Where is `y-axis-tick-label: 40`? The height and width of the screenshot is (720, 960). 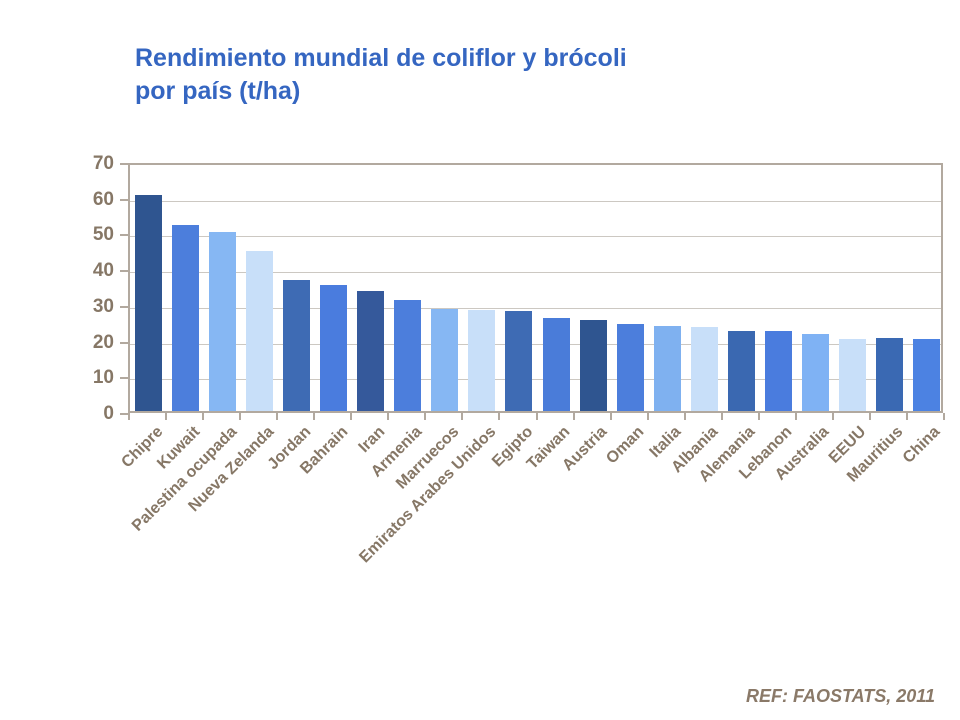 y-axis-tick-label: 40 is located at coordinates (103, 271).